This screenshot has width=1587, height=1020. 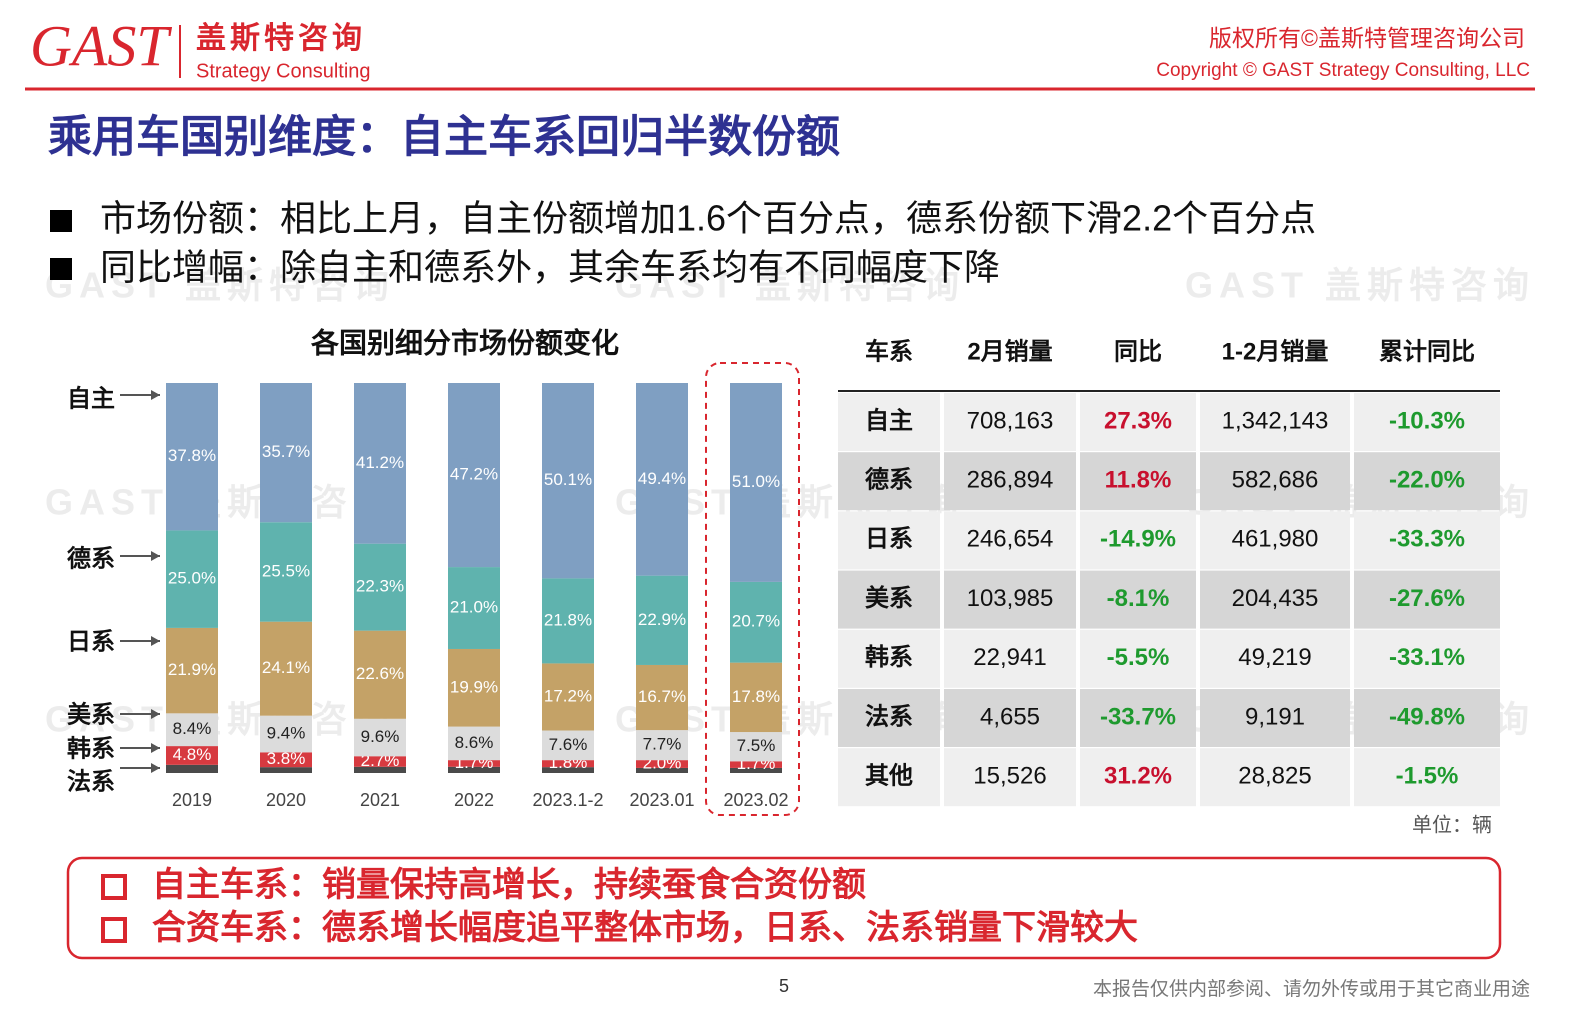 What do you see at coordinates (464, 342) in the screenshot?
I see `chart-title: 各国别细分市场份额变化` at bounding box center [464, 342].